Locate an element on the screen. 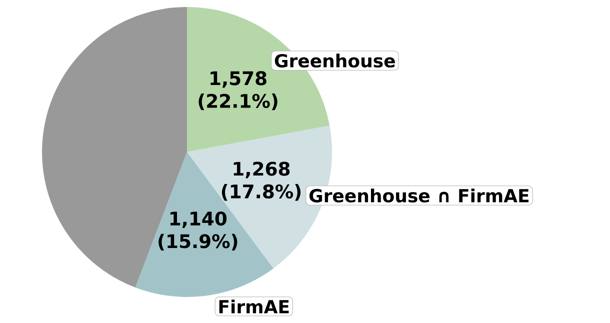 The image size is (610, 323). data-label: 1,140 (15.9%) is located at coordinates (198, 230).